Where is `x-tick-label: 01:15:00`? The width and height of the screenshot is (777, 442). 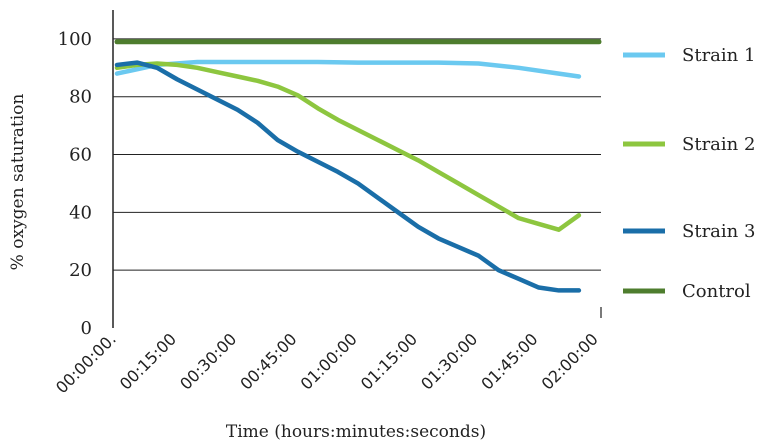
x-tick-label: 01:15:00 is located at coordinates (389, 361).